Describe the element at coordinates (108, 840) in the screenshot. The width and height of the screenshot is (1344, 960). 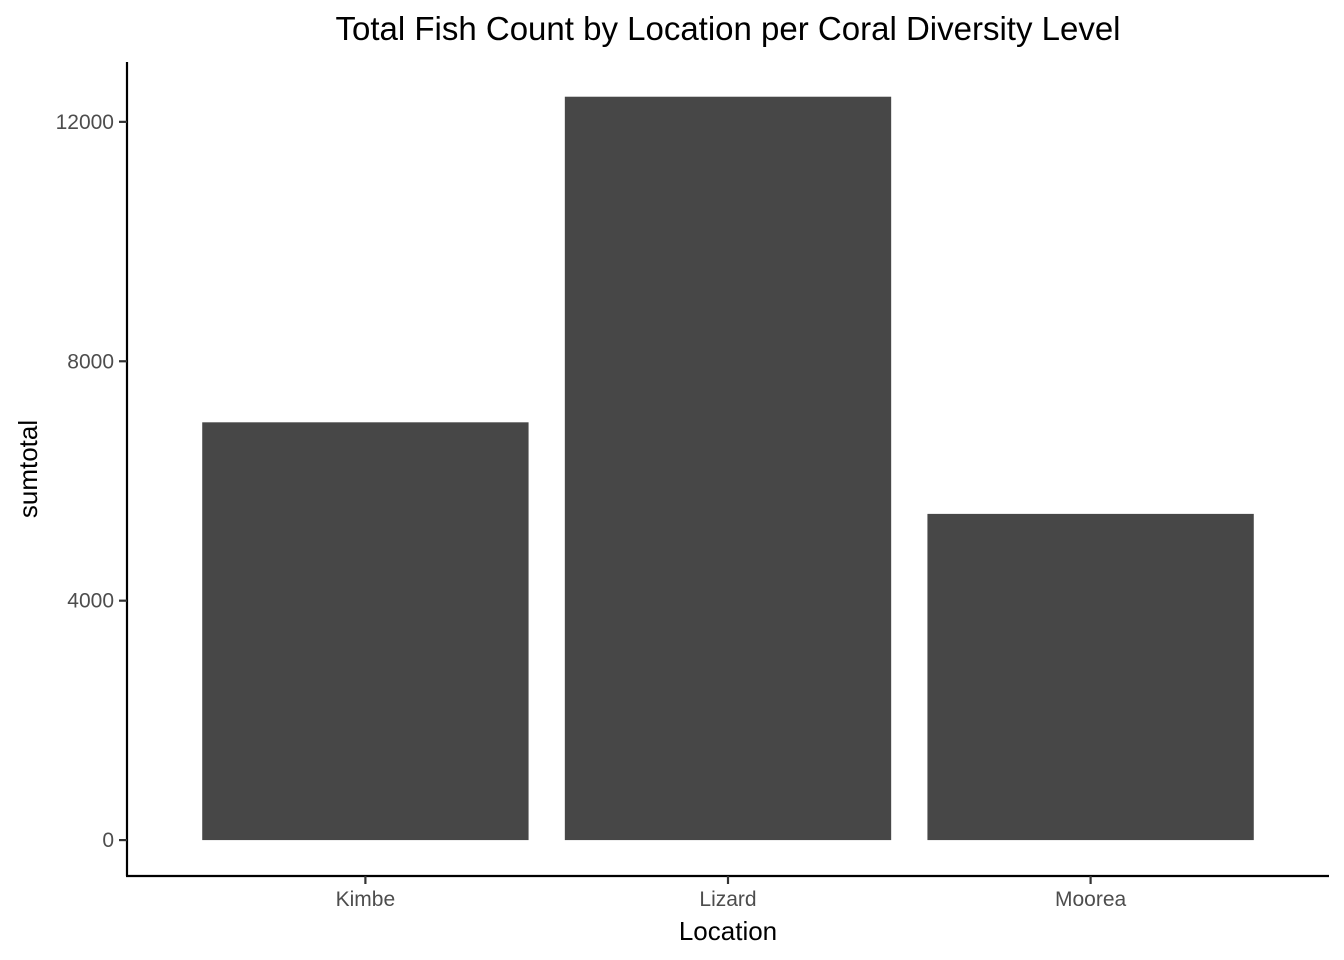
I see `y-tick-label-0: 0` at that location.